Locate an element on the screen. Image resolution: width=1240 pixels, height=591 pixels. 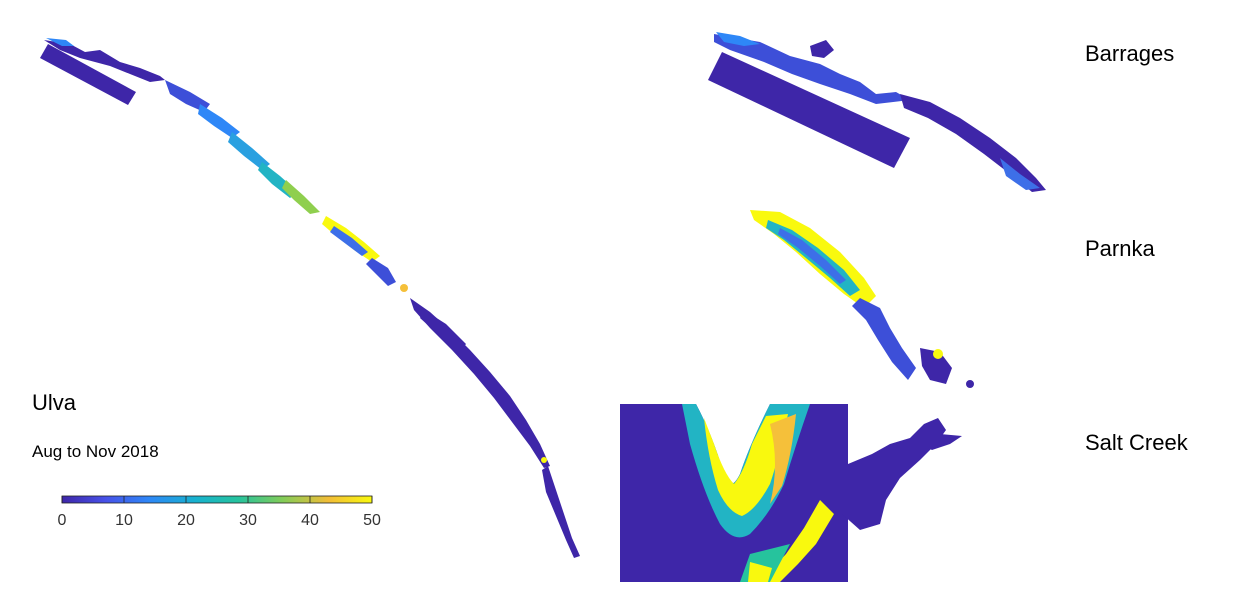
salt-creek-stem-branch is located at coordinates (941, 442).